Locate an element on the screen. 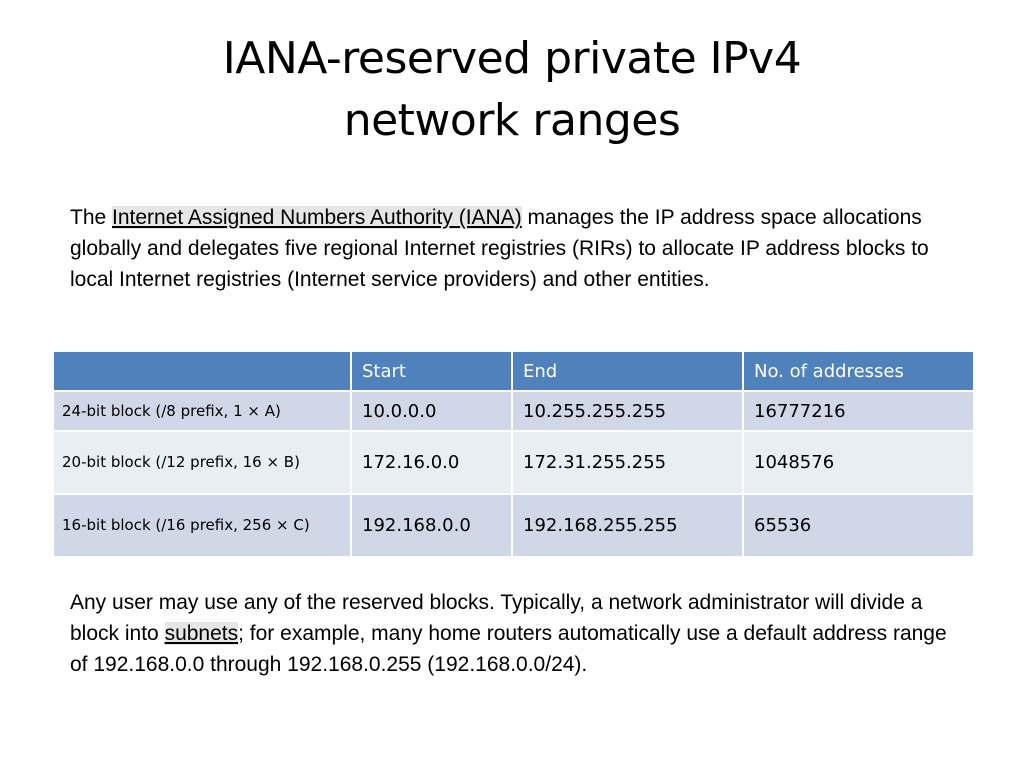 Image resolution: width=1024 pixels, height=768 pixels. start-cell: 172.16.0.0 is located at coordinates (431, 462).